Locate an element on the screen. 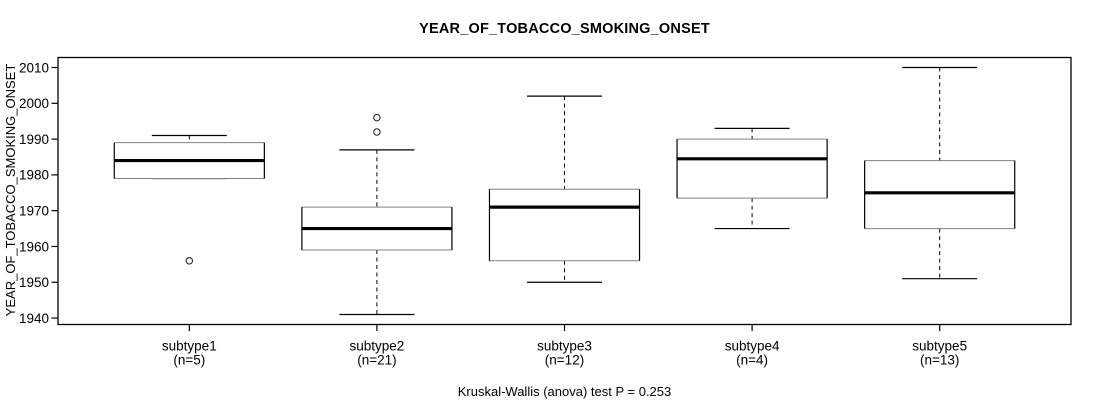 Image resolution: width=1100 pixels, height=400 pixels. stat-test-annotation: Kruskal-Wallis (anova) test P = 0.253 is located at coordinates (564, 391).